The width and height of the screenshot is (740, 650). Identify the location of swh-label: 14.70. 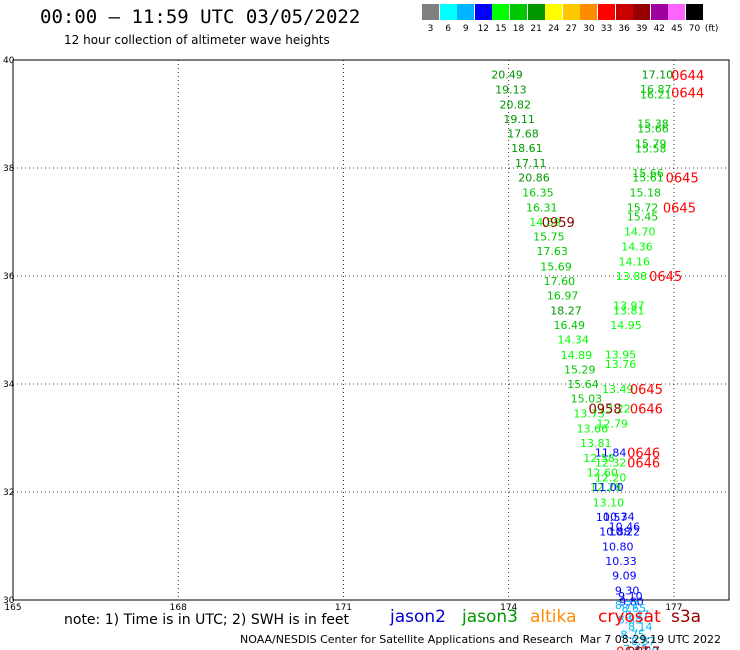
(640, 232).